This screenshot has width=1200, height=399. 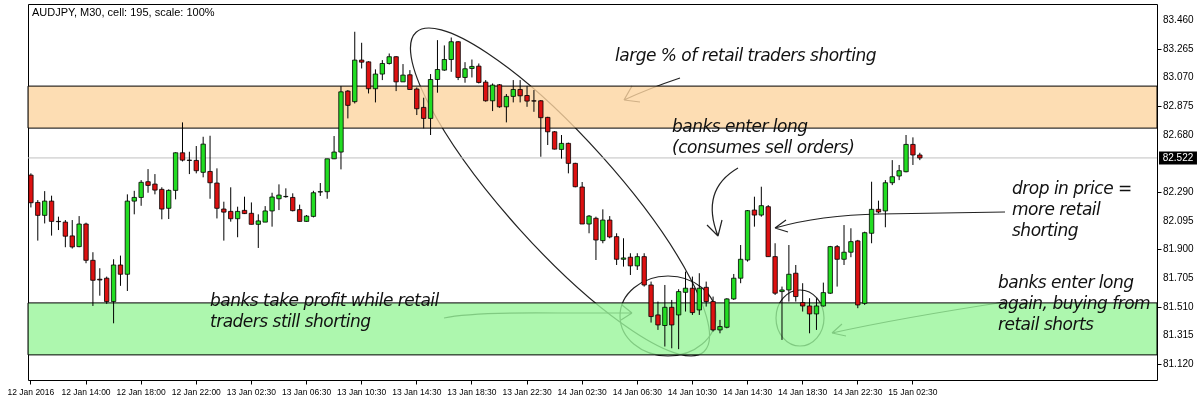 I want to click on x-tick-label: 12 Jan 2016, so click(x=31, y=391).